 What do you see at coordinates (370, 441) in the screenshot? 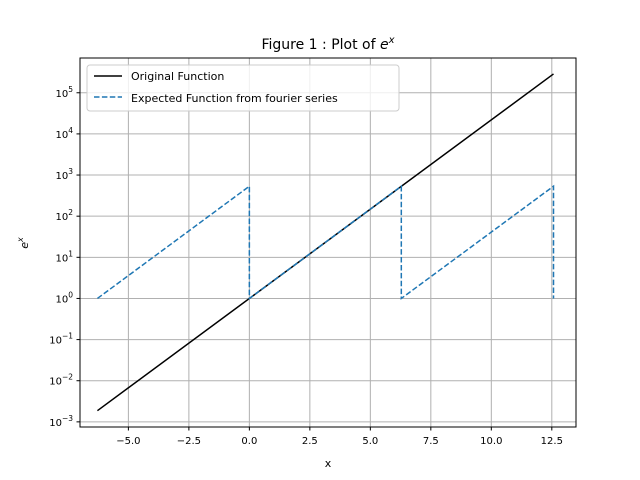
I see `x-tick-label: 5.0` at bounding box center [370, 441].